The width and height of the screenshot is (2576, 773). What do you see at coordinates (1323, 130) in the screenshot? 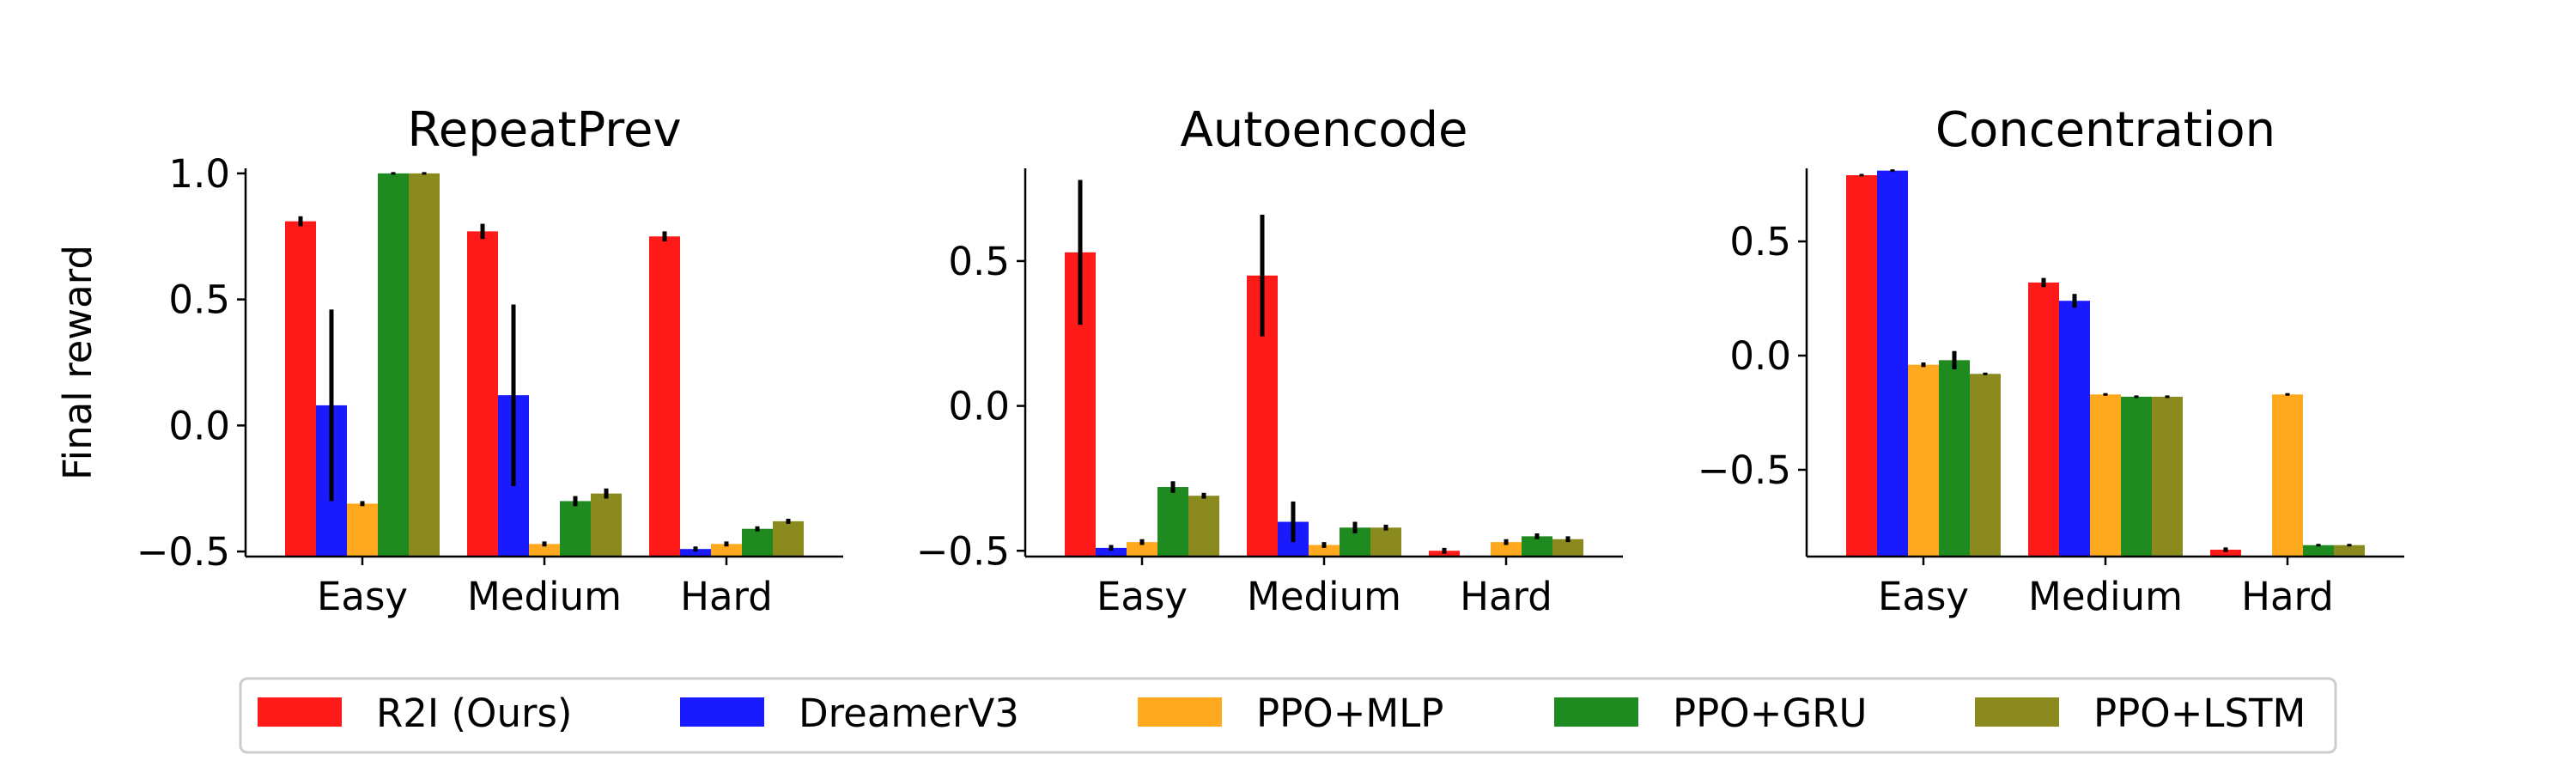
I see `panel-title: Autoencode` at bounding box center [1323, 130].